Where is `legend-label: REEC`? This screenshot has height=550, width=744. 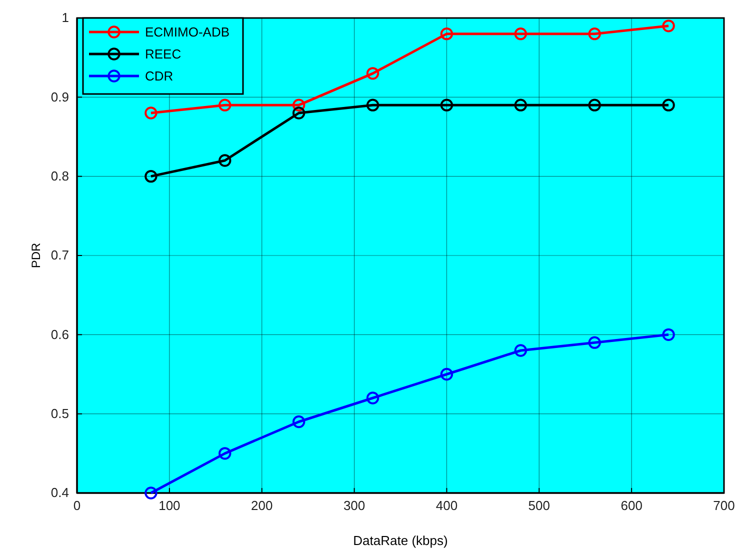 legend-label: REEC is located at coordinates (163, 54).